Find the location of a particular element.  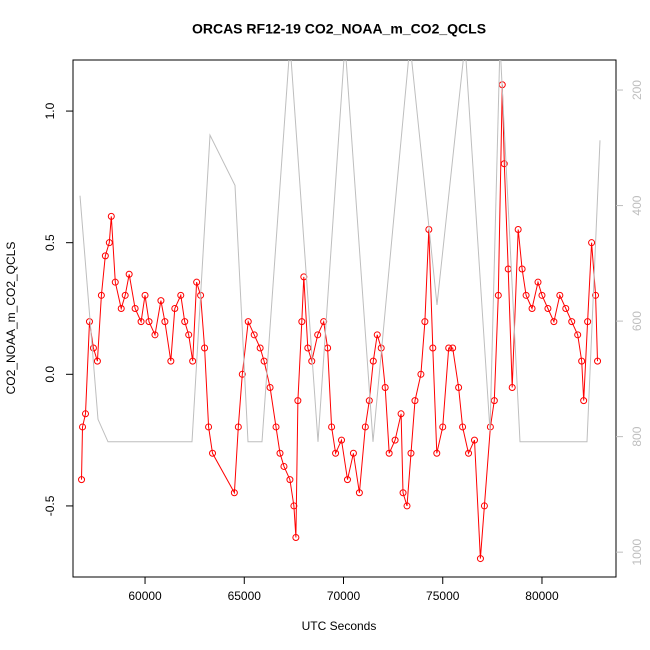

x-tick-label: 75000 is located at coordinates (443, 596).